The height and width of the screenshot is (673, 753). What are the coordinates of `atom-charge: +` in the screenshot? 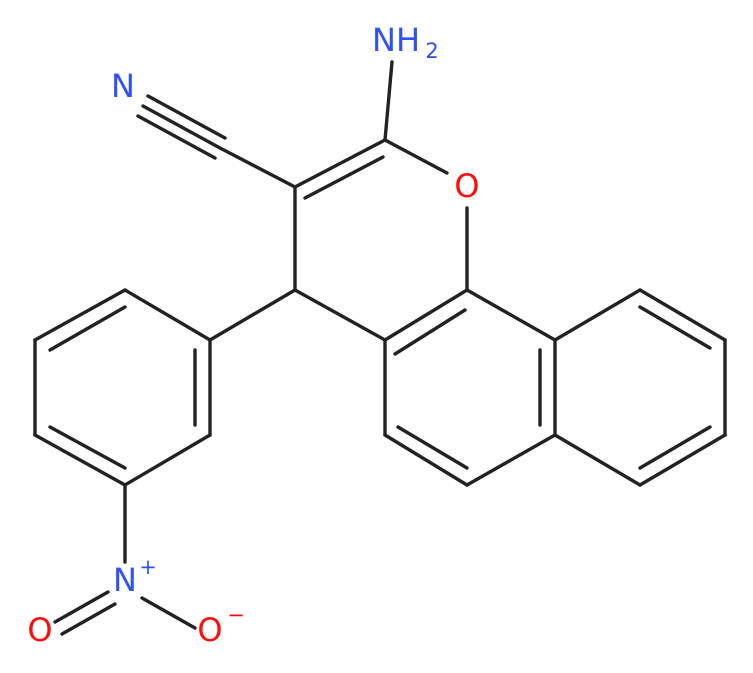 It's located at (148, 567).